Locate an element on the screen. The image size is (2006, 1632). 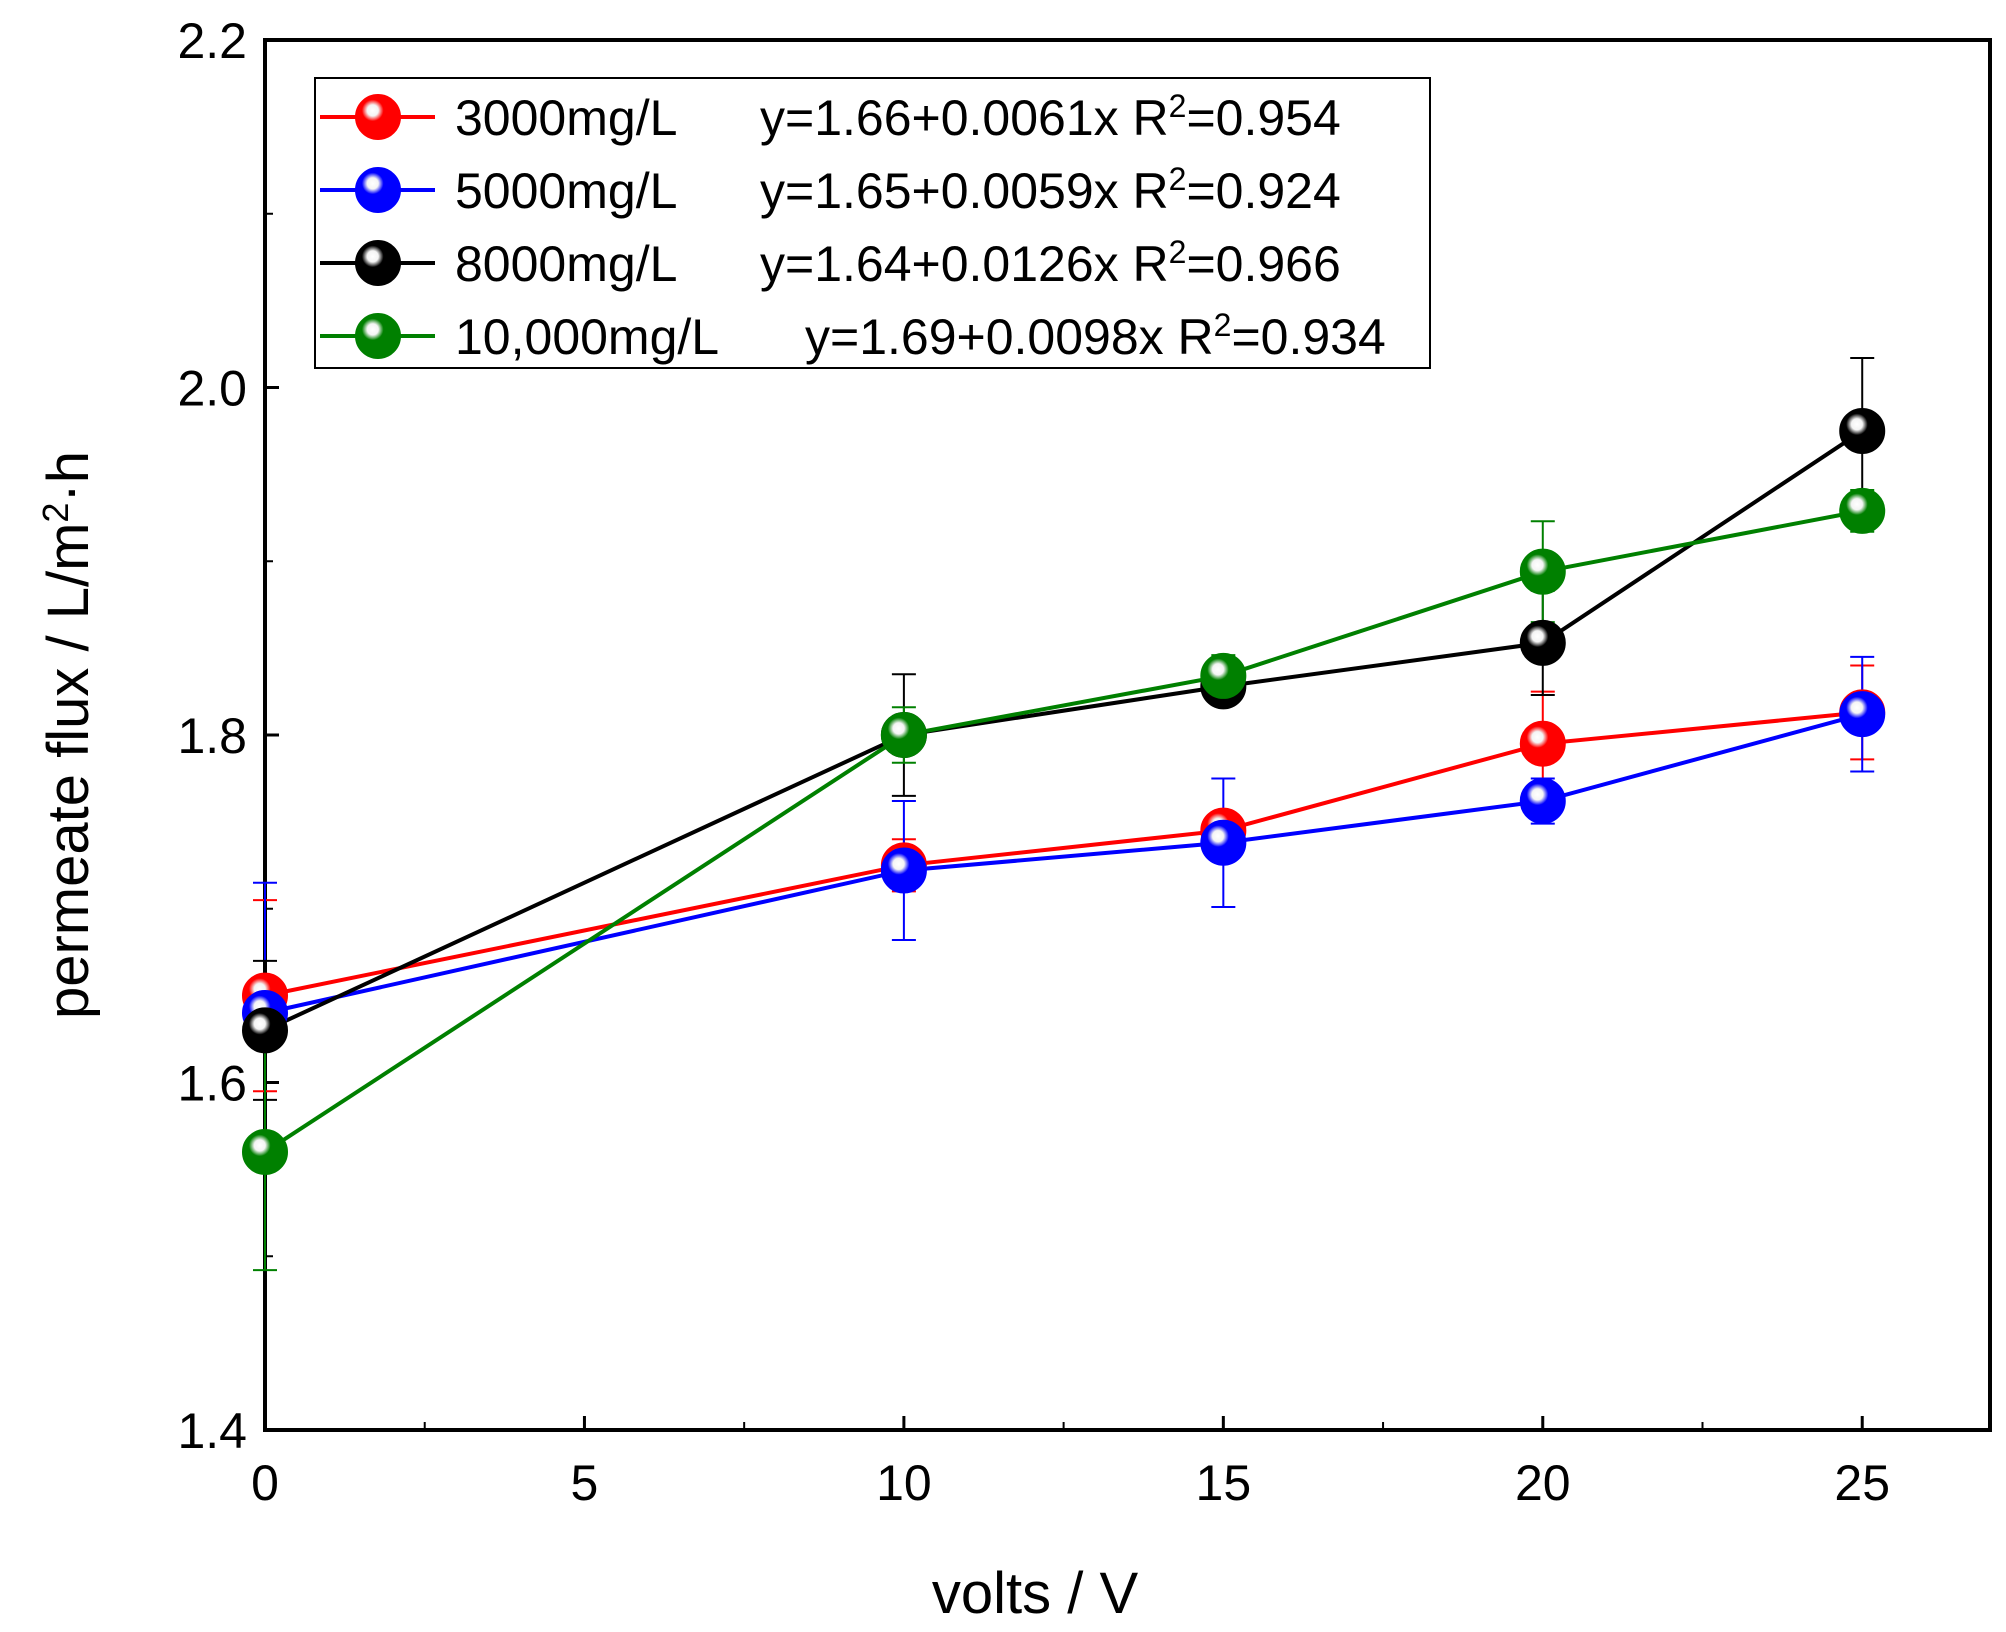
legend-equation: y=1.69+0.0098x R2=0.934 is located at coordinates (1095, 336).